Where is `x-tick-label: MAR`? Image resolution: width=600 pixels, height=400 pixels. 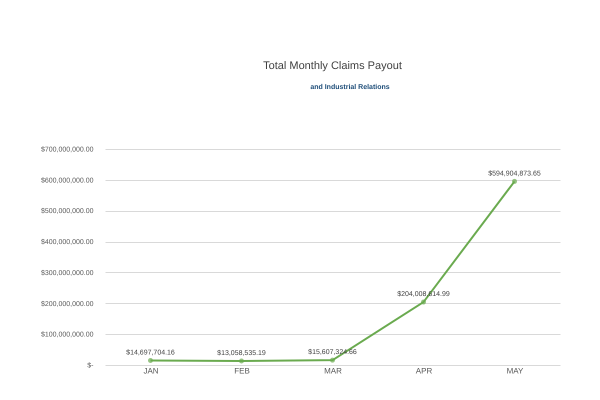 x-tick-label: MAR is located at coordinates (333, 371).